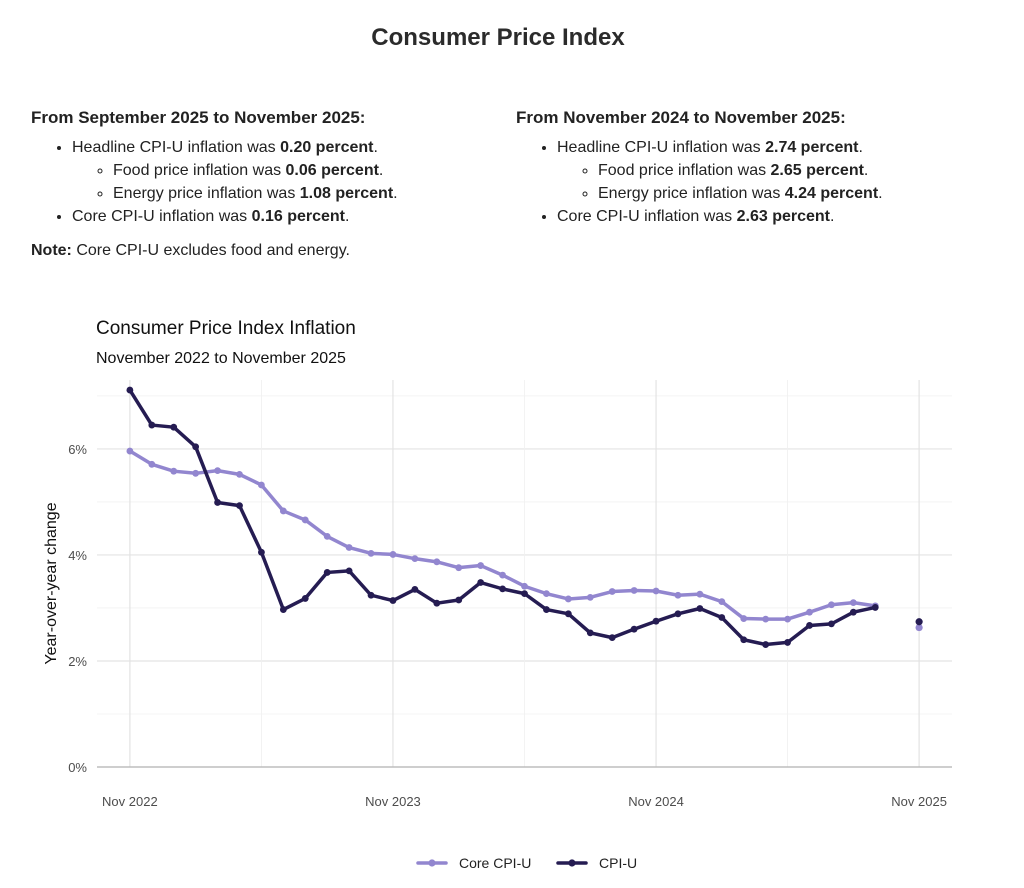  What do you see at coordinates (812, 147) in the screenshot?
I see `headline-value: 2.74 percent` at bounding box center [812, 147].